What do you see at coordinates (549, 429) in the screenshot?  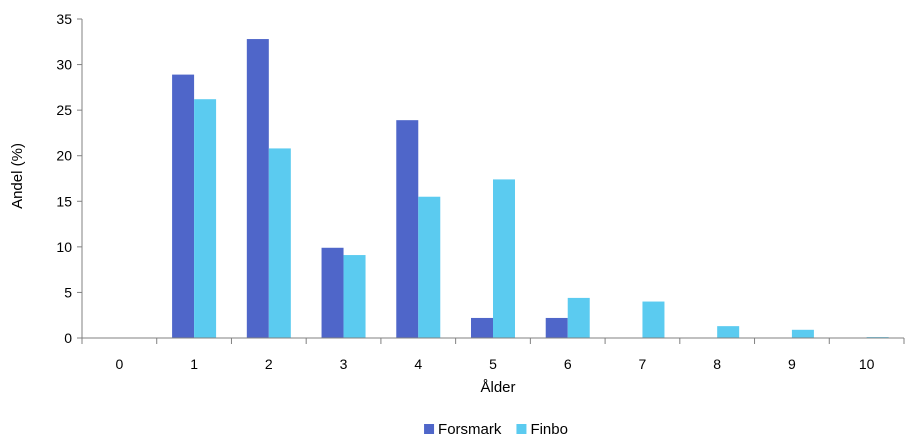 I see `legend-label-finbo: Finbo` at bounding box center [549, 429].